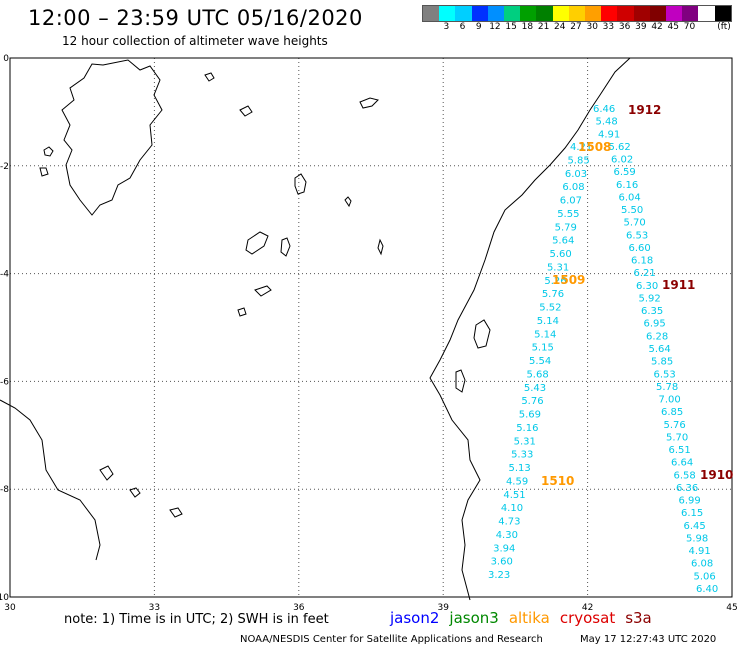 Image resolution: width=740 pixels, height=650 pixels. Describe the element at coordinates (517, 481) in the screenshot. I see `swh-value: 4.59` at that location.